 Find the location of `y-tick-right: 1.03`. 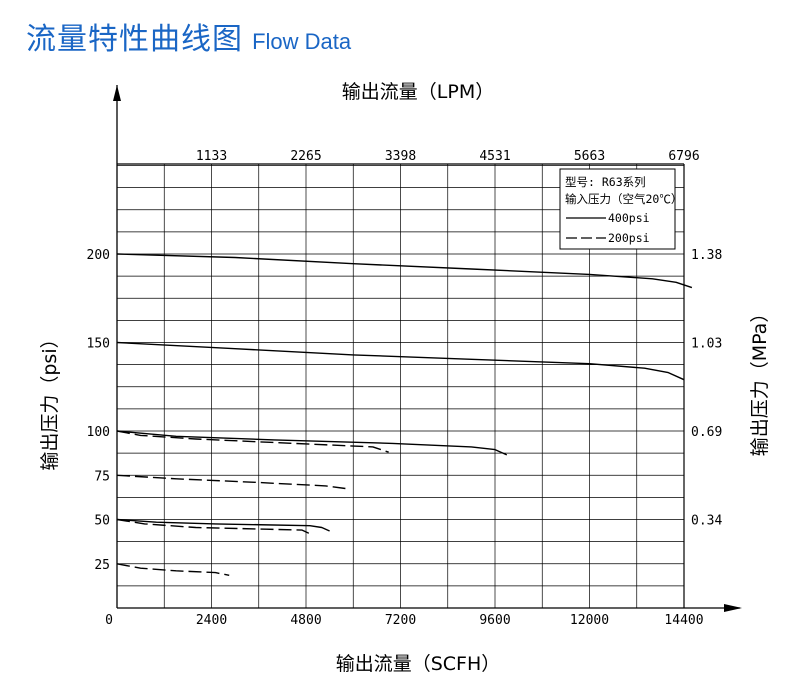

y-tick-right: 1.03 is located at coordinates (706, 344).